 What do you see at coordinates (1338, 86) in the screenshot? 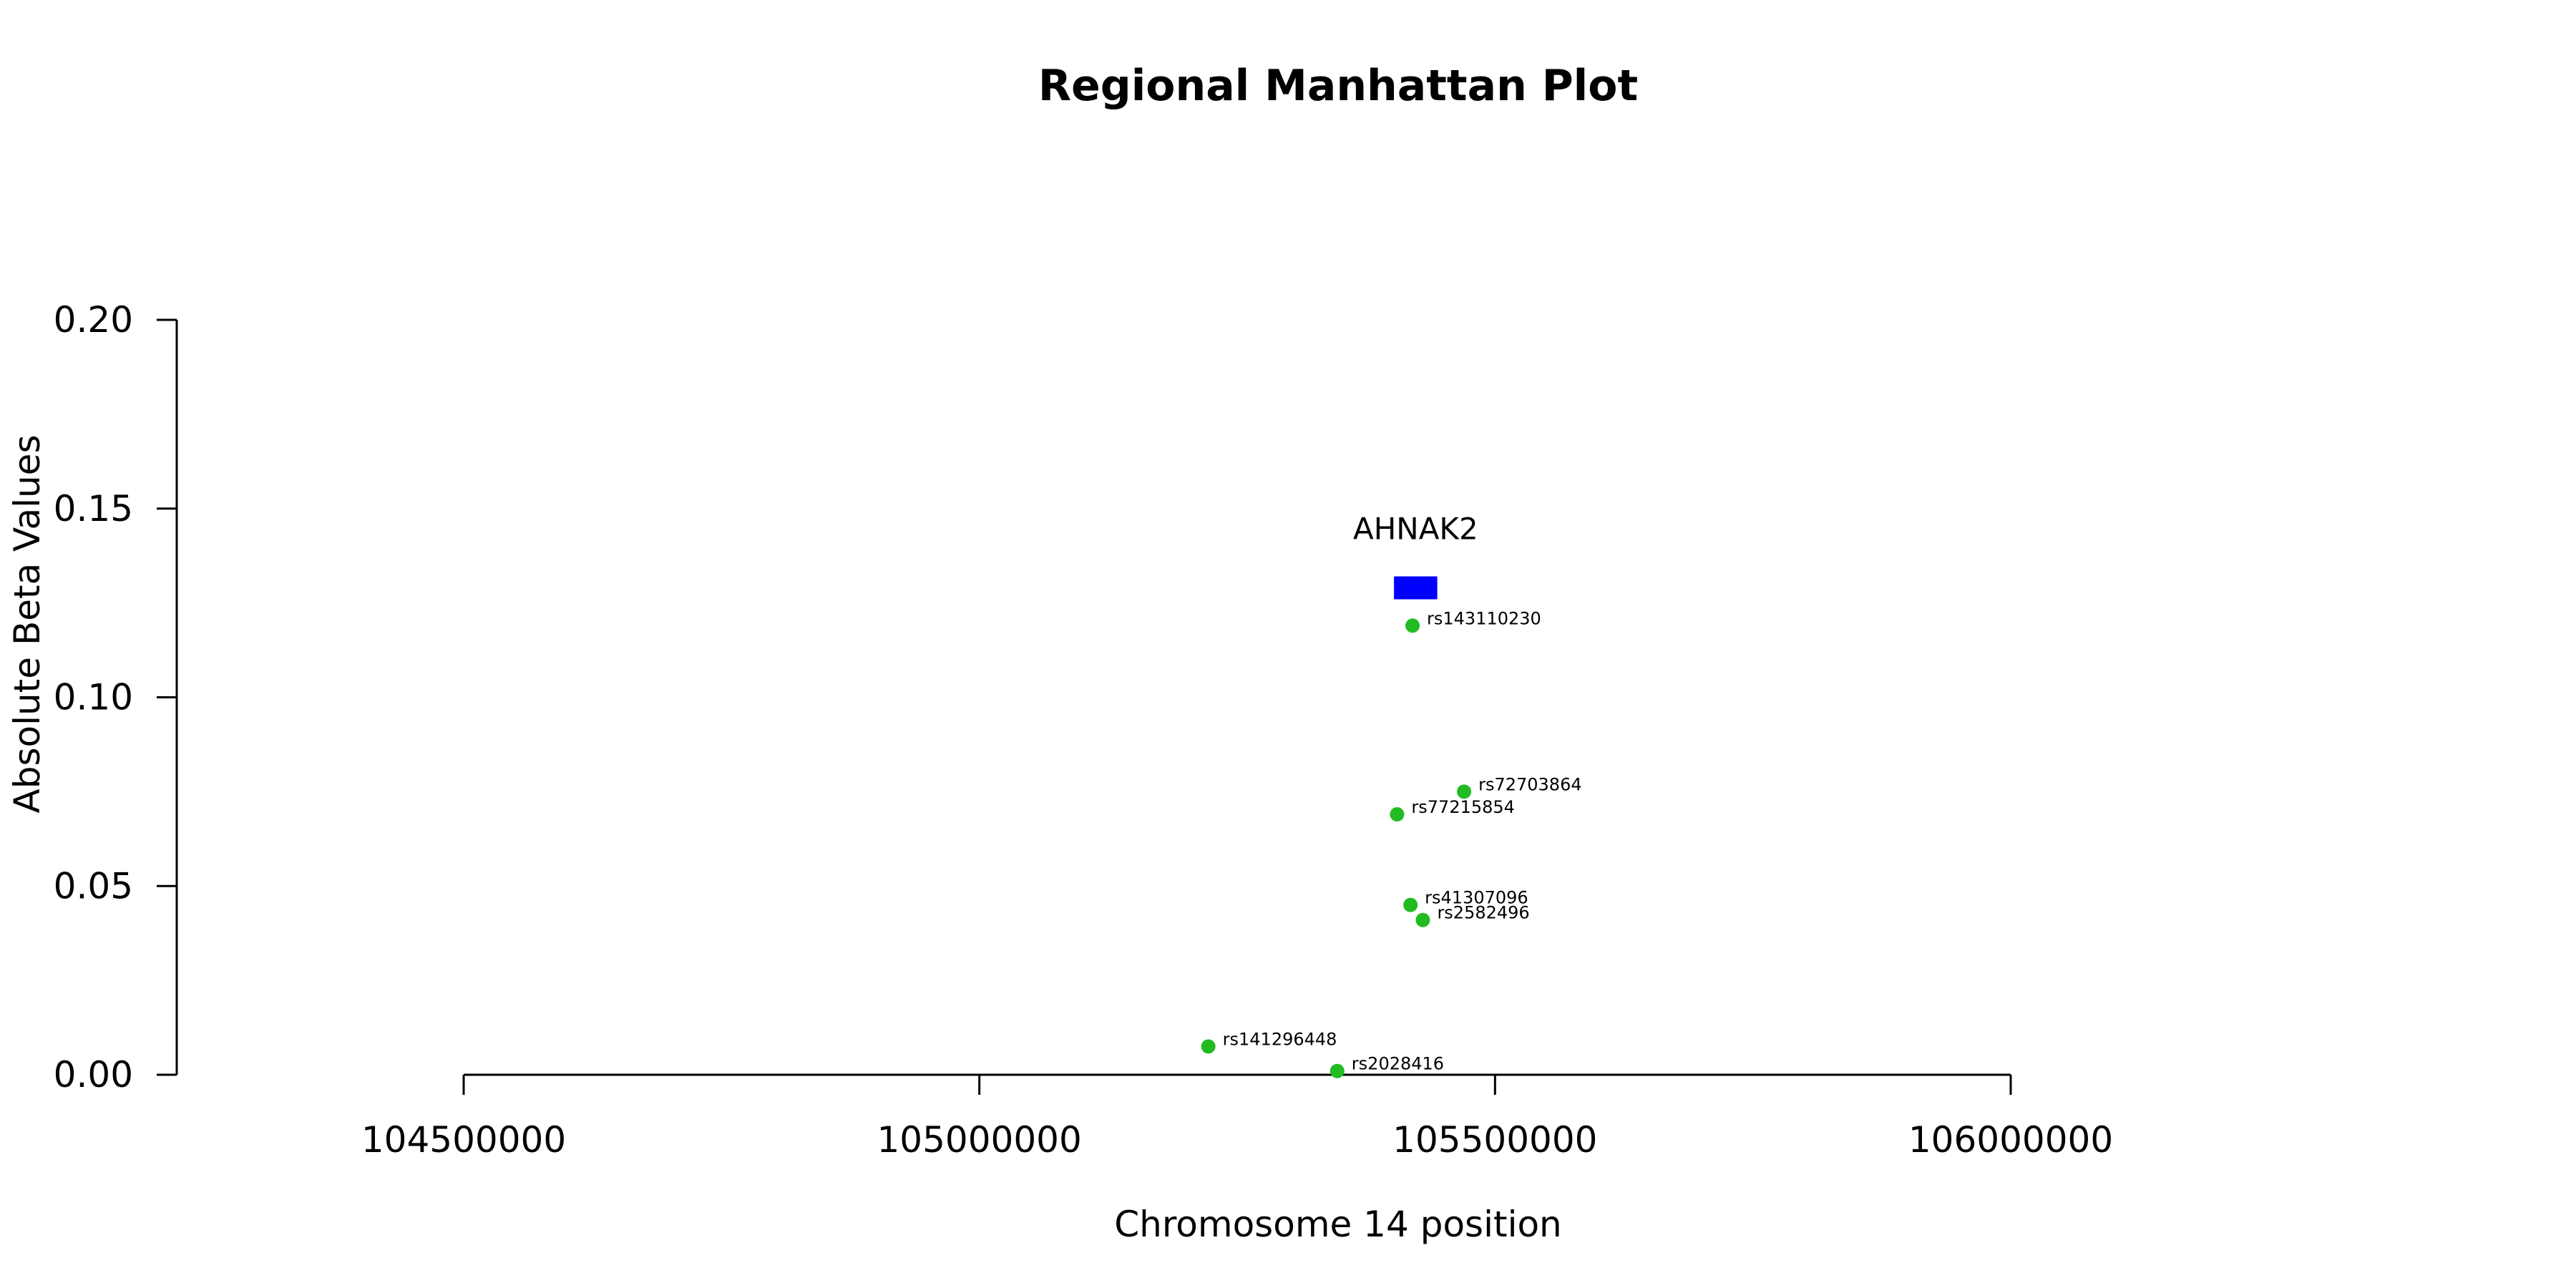
I see `chart-title: Regional Manhattan Plot` at bounding box center [1338, 86].